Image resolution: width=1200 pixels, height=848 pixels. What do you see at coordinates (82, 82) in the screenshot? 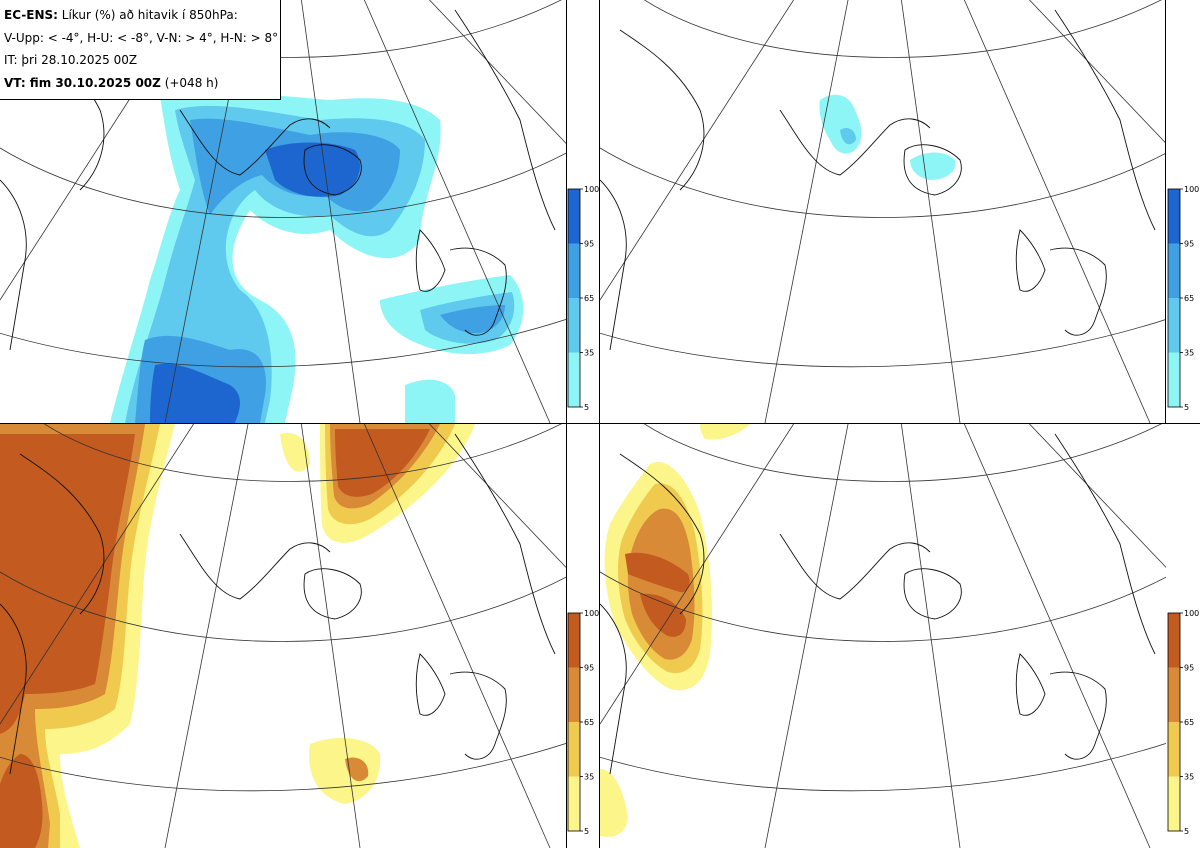
I see `valid-time: VT: fim 30.10.2025 00Z` at bounding box center [82, 82].